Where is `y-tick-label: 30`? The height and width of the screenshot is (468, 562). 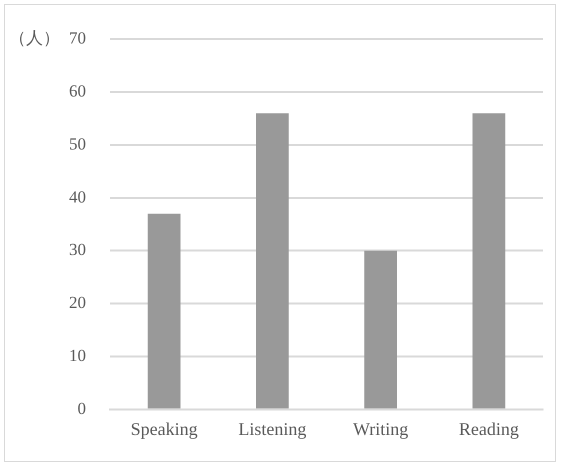 y-tick-label: 30 is located at coordinates (77, 250).